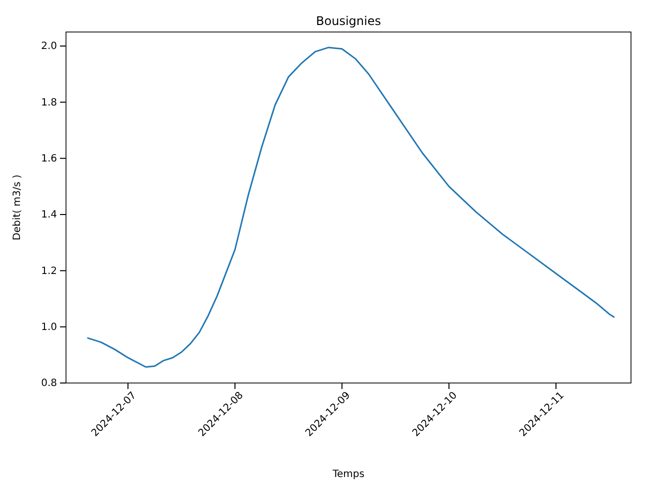 This screenshot has height=489, width=649. Describe the element at coordinates (49, 328) in the screenshot. I see `y-tick-label: 1.0` at that location.